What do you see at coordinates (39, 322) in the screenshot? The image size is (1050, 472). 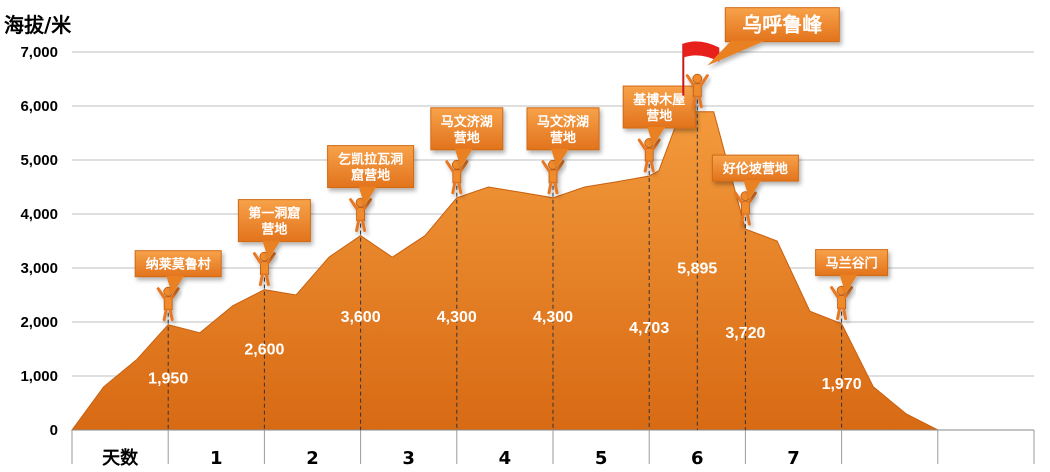 I see `y-tick-label: 2,000` at bounding box center [39, 322].